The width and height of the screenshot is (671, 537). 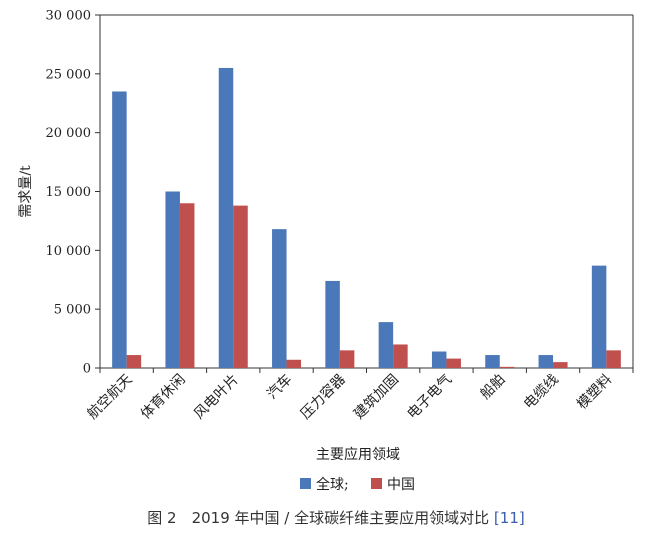 I want to click on y-tick-label: 25 000, so click(x=69, y=74).